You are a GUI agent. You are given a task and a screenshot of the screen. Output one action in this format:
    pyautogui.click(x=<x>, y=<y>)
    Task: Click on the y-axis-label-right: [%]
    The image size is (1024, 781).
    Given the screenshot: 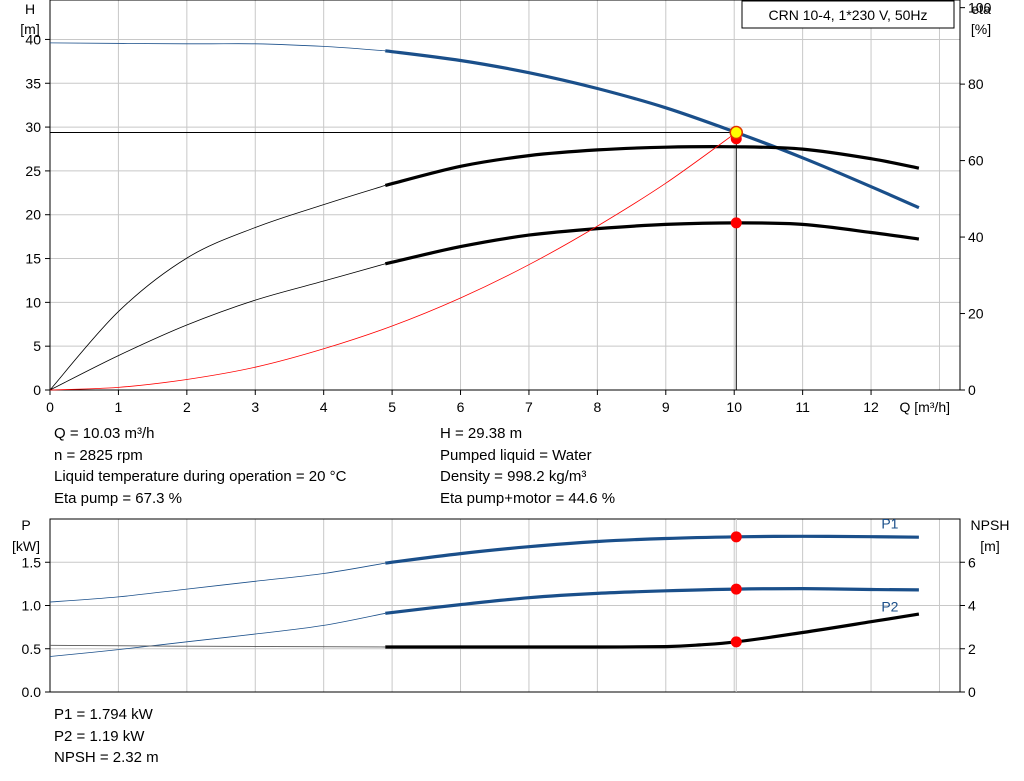 What is the action you would take?
    pyautogui.click(x=981, y=29)
    